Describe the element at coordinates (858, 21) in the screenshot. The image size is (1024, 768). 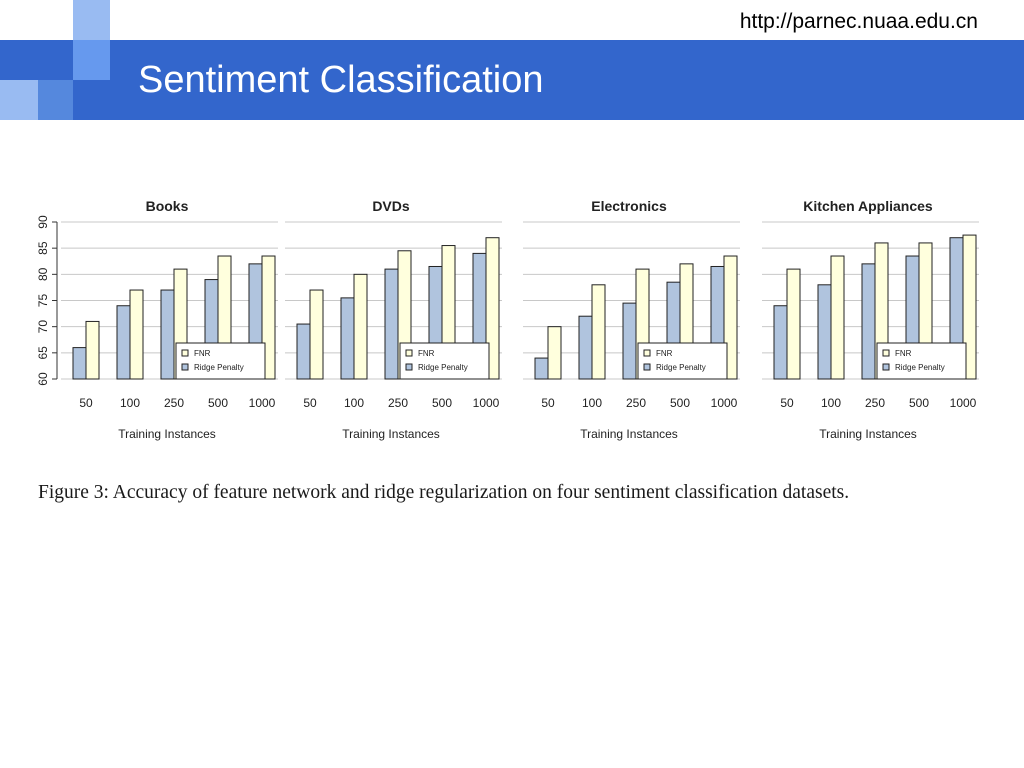
I see `site-url: http://parnec.nuaa.edu.cn` at that location.